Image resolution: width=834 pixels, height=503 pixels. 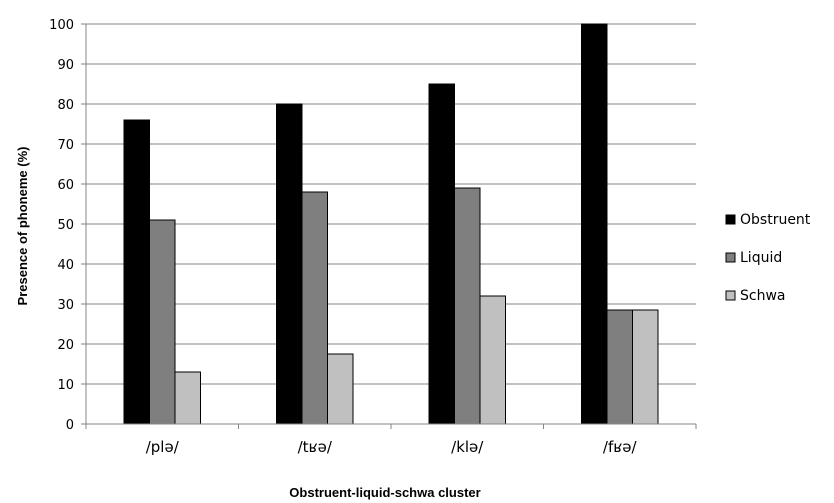 What do you see at coordinates (620, 447) in the screenshot?
I see `x-category-label: /fʁə/` at bounding box center [620, 447].